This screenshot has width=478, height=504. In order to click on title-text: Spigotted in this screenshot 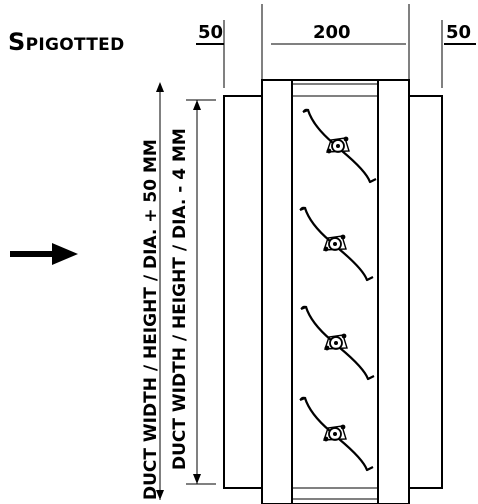, I will do `click(66, 42)`.